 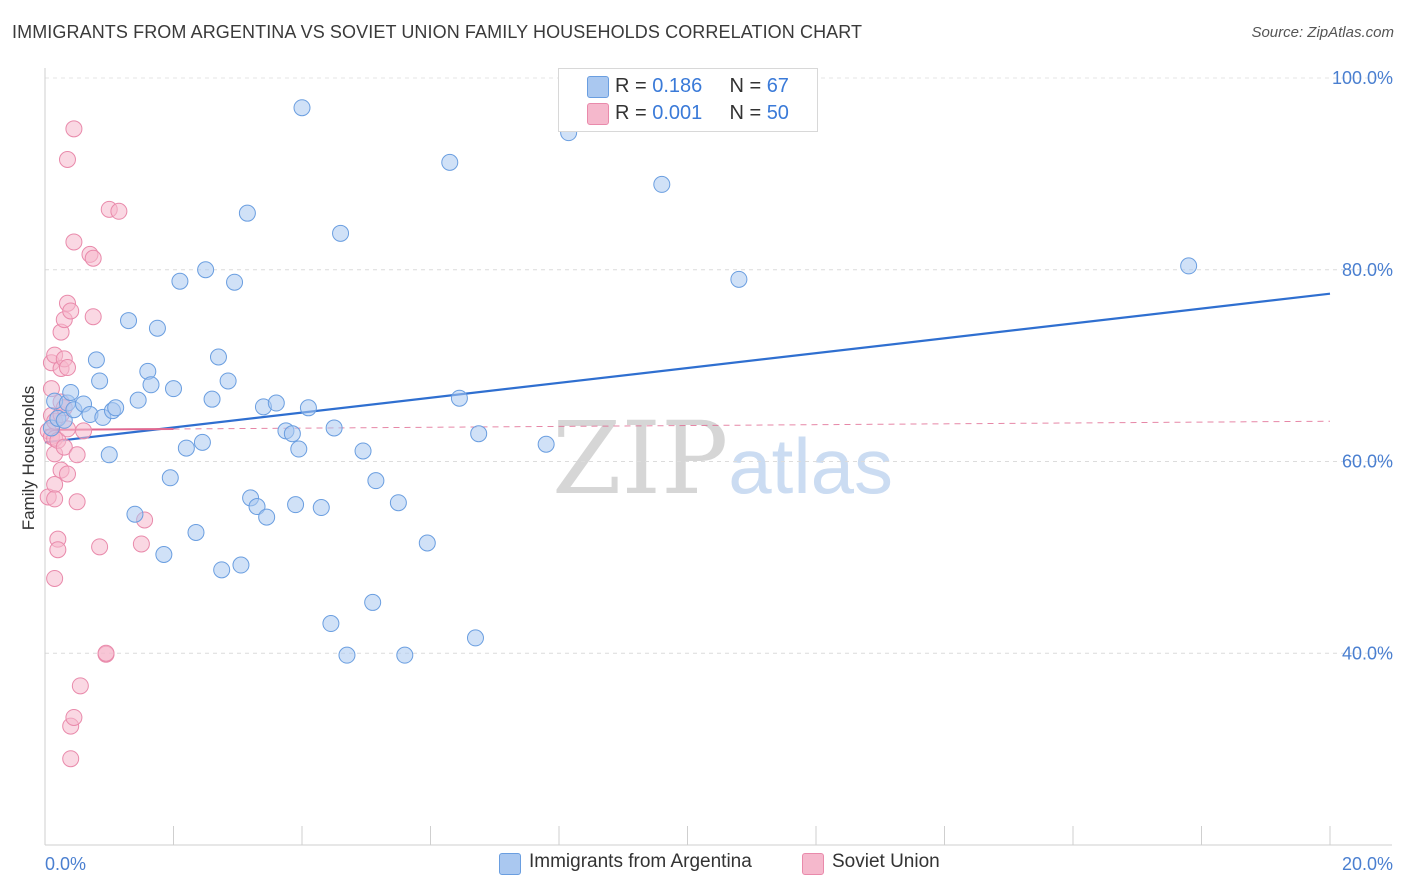 I want to click on legend-item-argentina: Immigrants from Argentina, so click(x=625, y=863).